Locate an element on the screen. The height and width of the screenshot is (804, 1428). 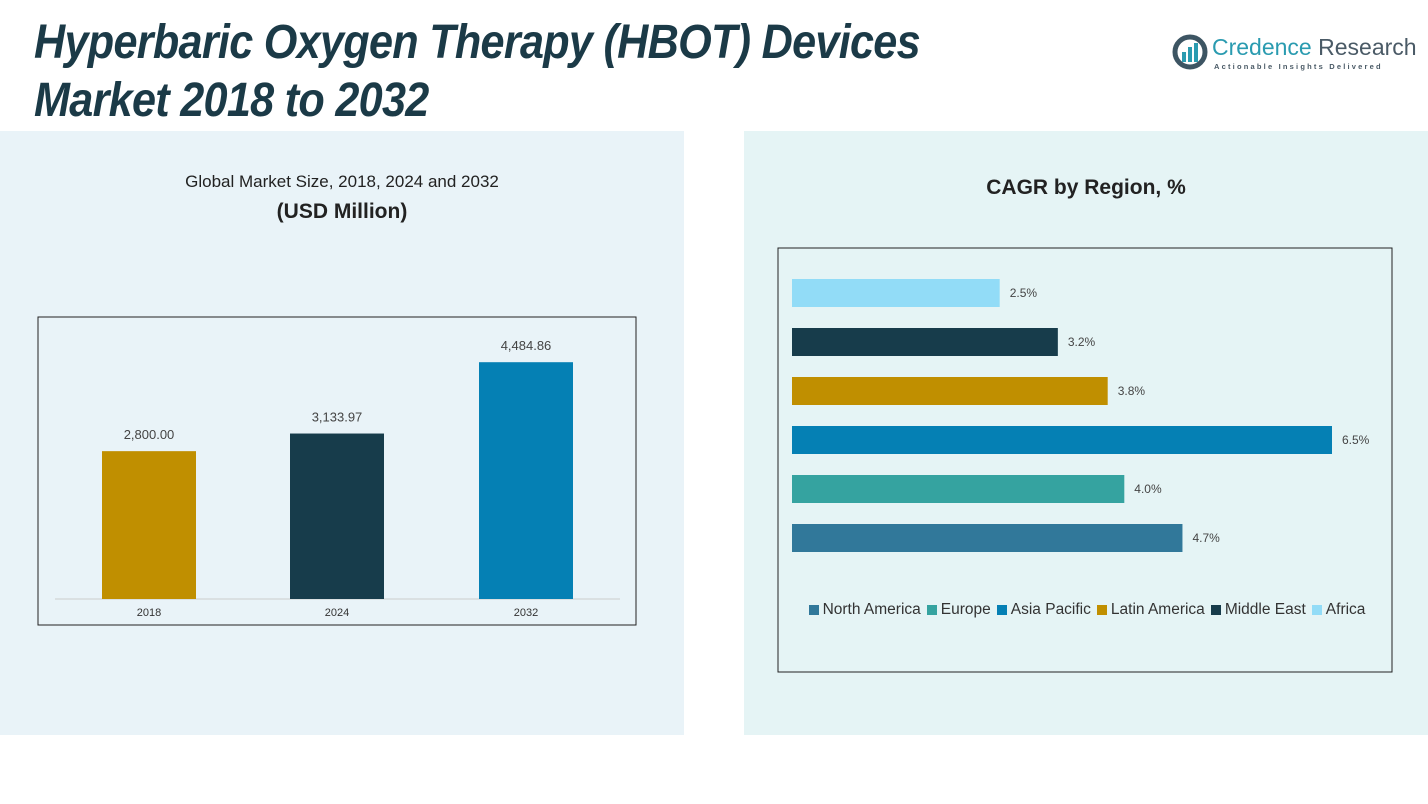
legend-item: Asia Pacific is located at coordinates (1043, 610).